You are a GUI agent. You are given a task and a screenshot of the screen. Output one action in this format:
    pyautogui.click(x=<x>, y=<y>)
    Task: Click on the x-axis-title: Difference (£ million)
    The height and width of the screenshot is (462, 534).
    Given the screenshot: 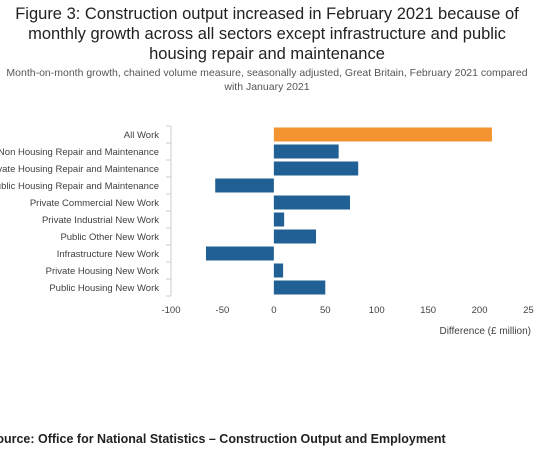 What is the action you would take?
    pyautogui.click(x=485, y=331)
    